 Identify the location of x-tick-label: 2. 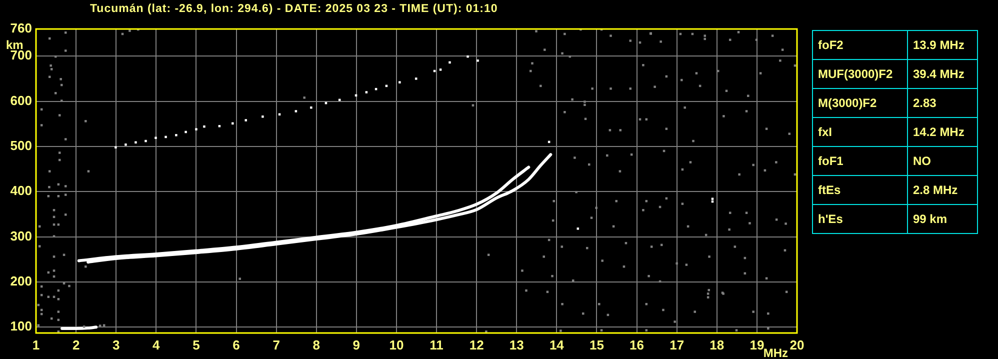
(76, 344).